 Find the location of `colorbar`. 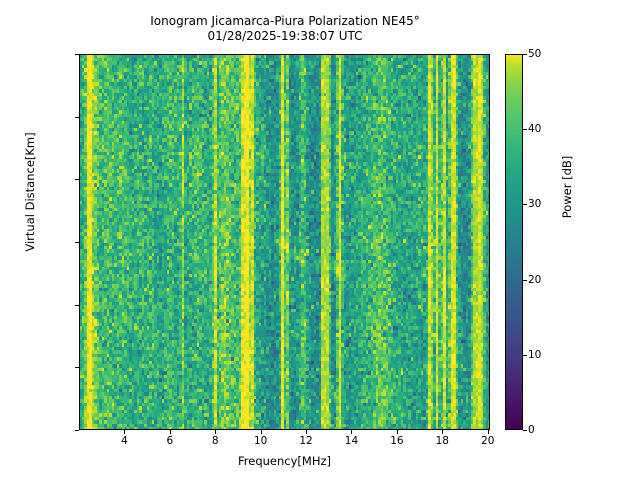

colorbar is located at coordinates (514, 242).